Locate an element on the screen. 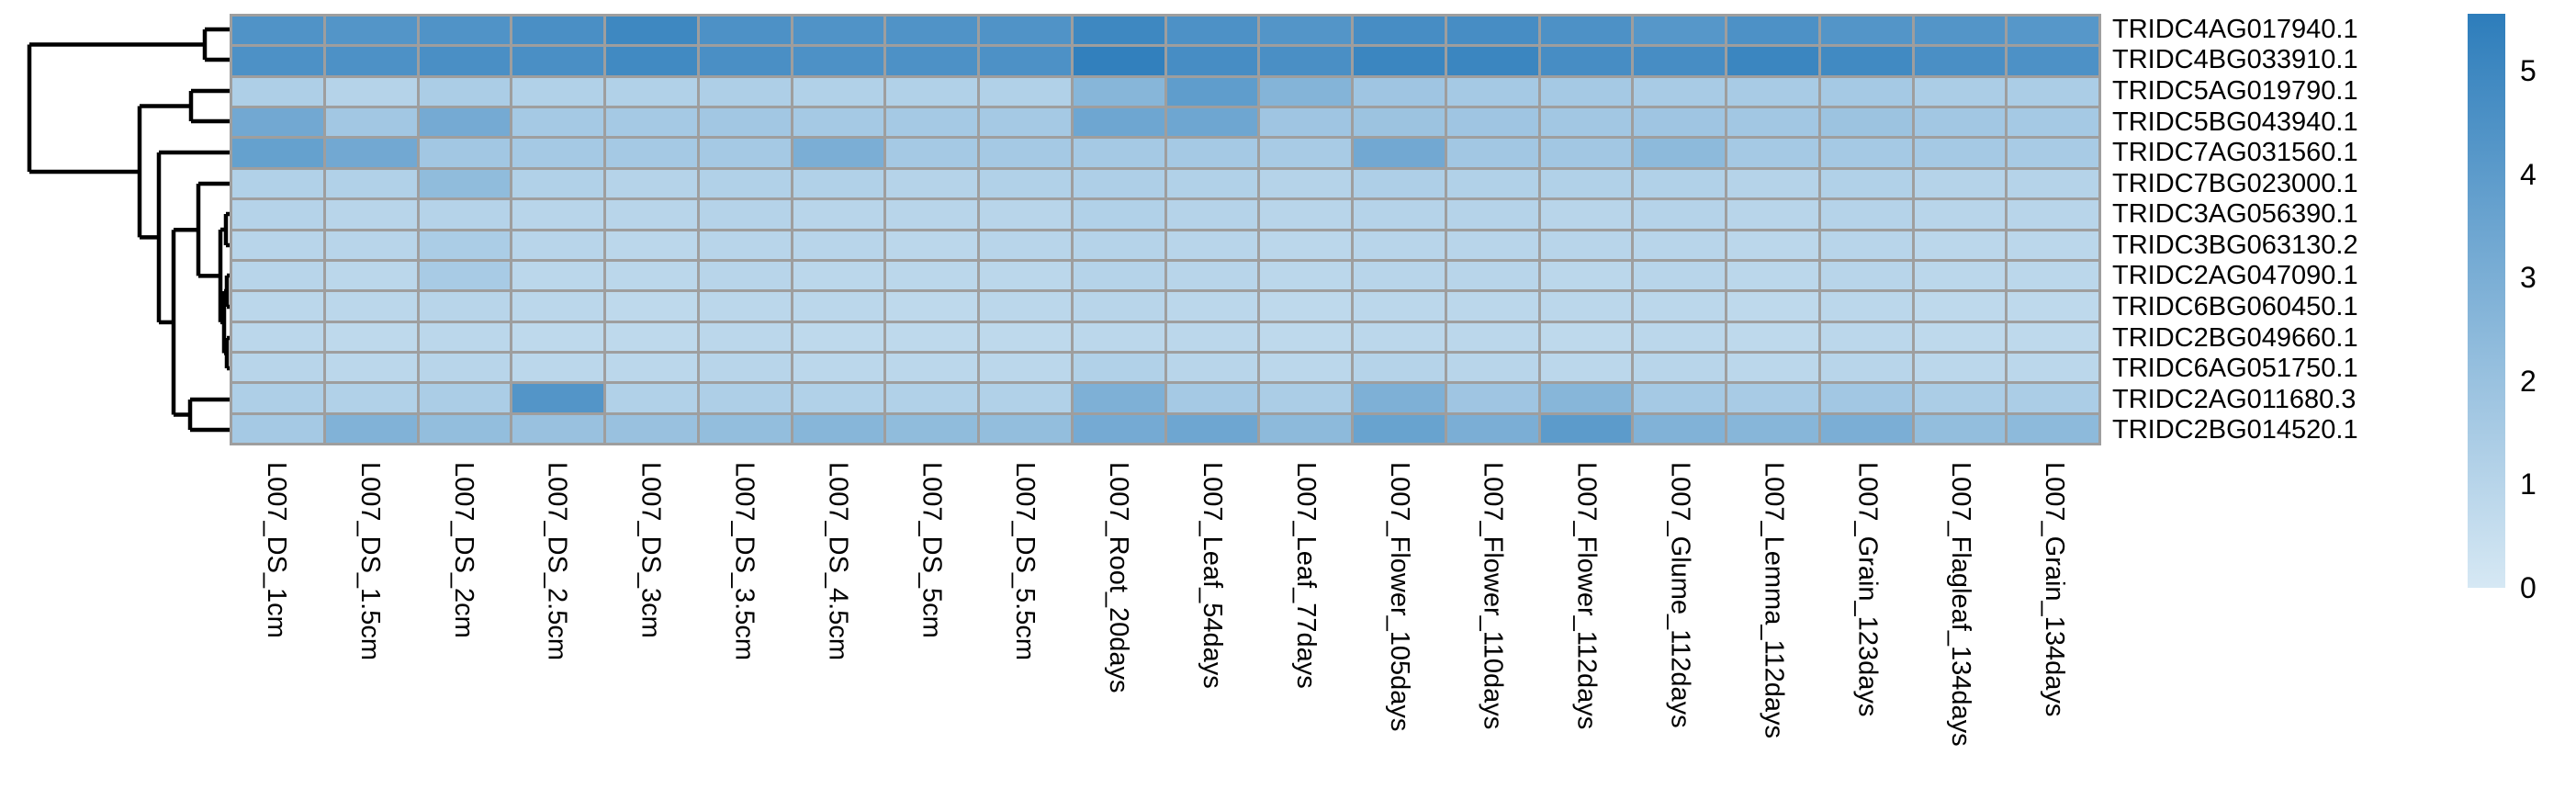 The width and height of the screenshot is (2576, 811). row-label: TRIDC2BG049660.1 is located at coordinates (2235, 337).